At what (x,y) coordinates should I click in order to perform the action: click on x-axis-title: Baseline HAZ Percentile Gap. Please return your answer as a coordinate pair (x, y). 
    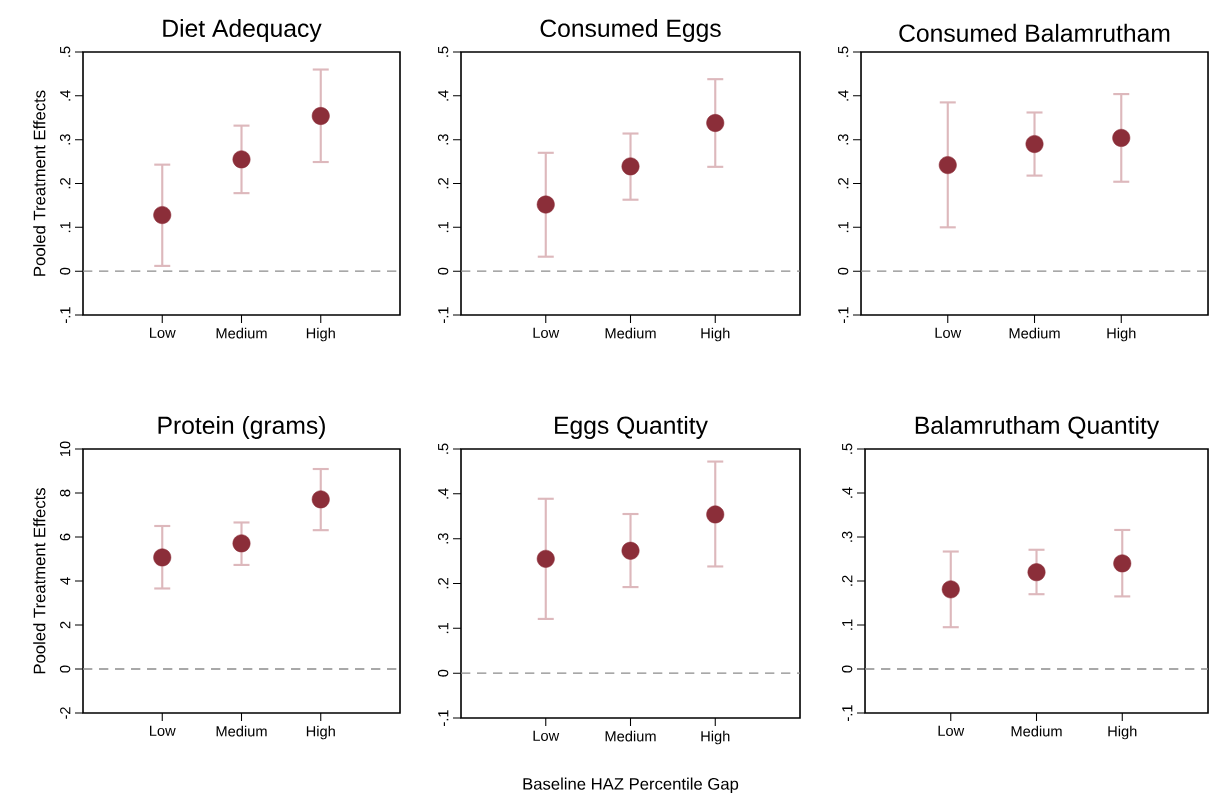
    Looking at the image, I should click on (631, 785).